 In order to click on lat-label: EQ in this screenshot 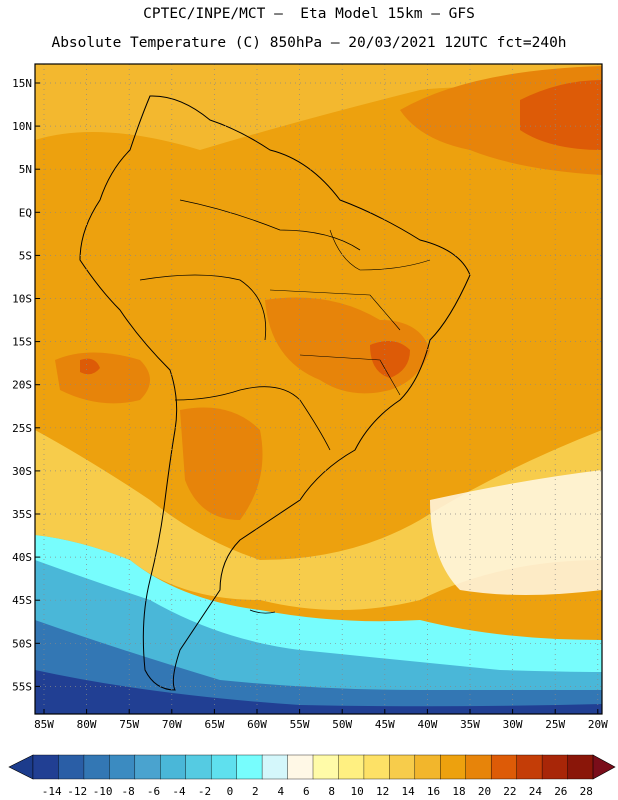, I will do `click(25, 212)`.